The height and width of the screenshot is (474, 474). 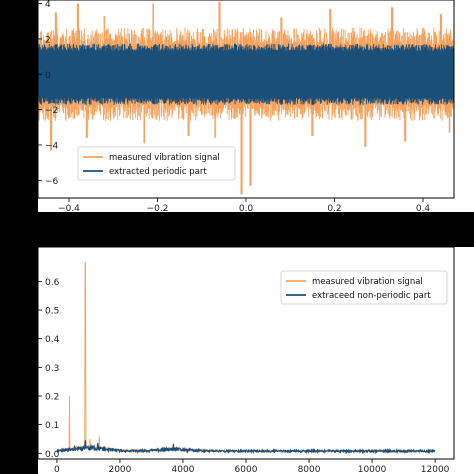 I want to click on y-tick-label: 0.4, so click(x=52, y=340).